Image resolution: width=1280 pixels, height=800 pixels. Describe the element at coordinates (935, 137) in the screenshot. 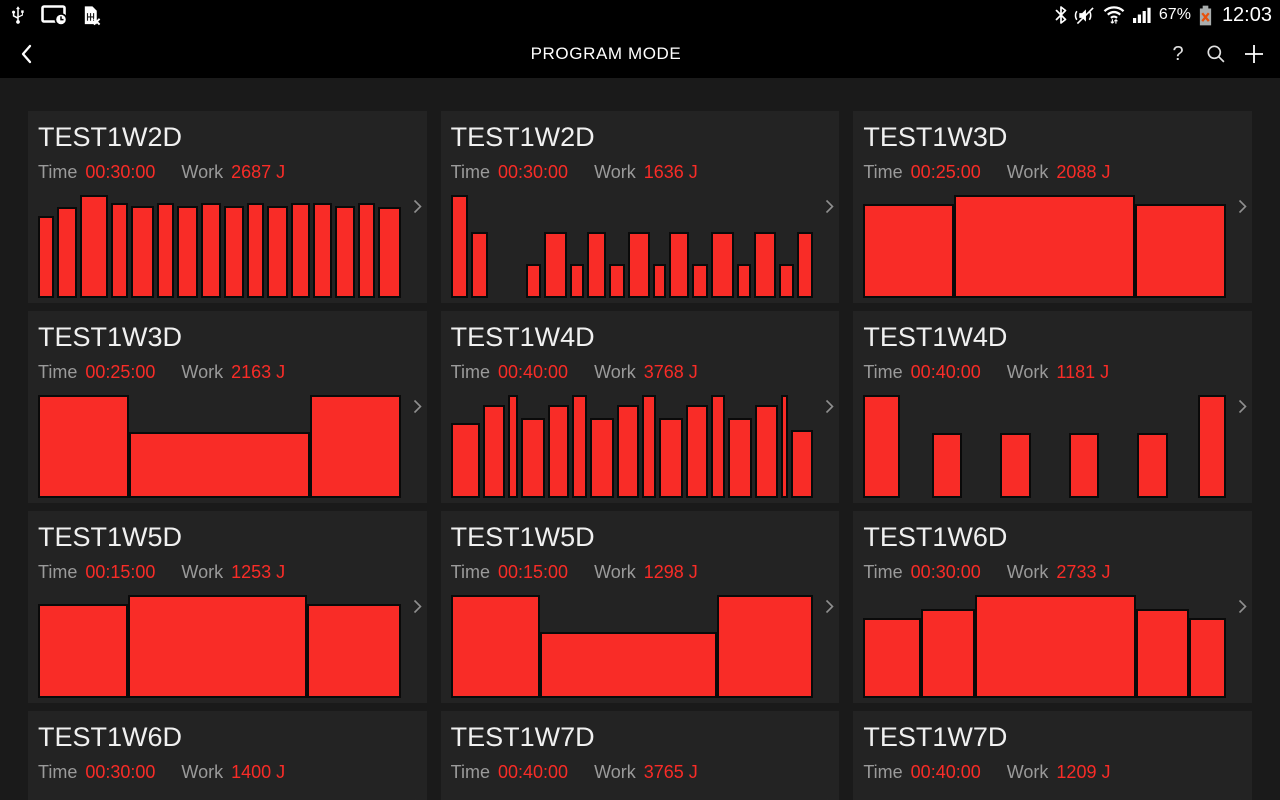

I see `program-title: TEST1W3D` at that location.